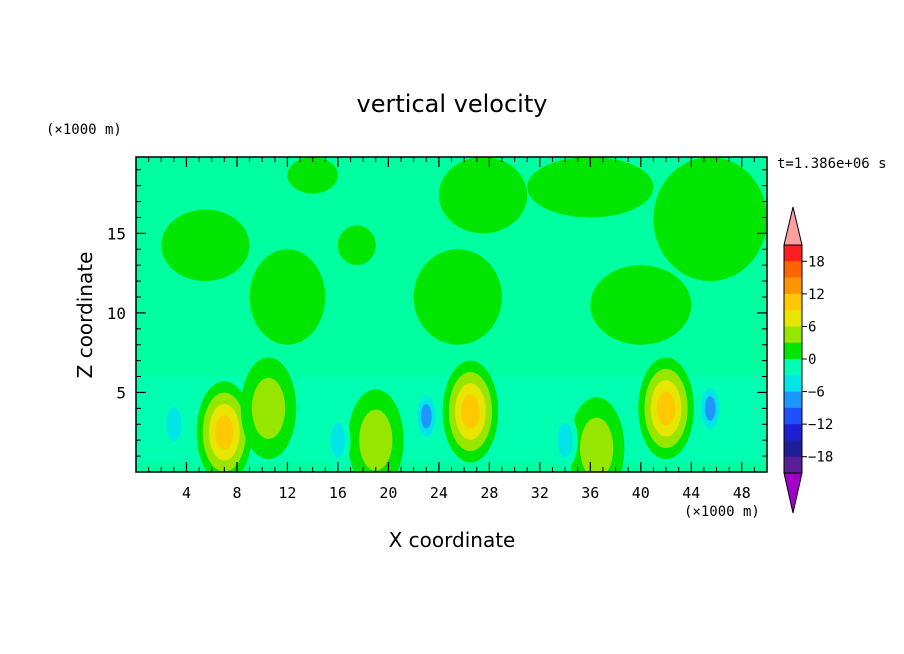 Image resolution: width=904 pixels, height=654 pixels. What do you see at coordinates (793, 226) in the screenshot?
I see `colorbar-over-triangle` at bounding box center [793, 226].